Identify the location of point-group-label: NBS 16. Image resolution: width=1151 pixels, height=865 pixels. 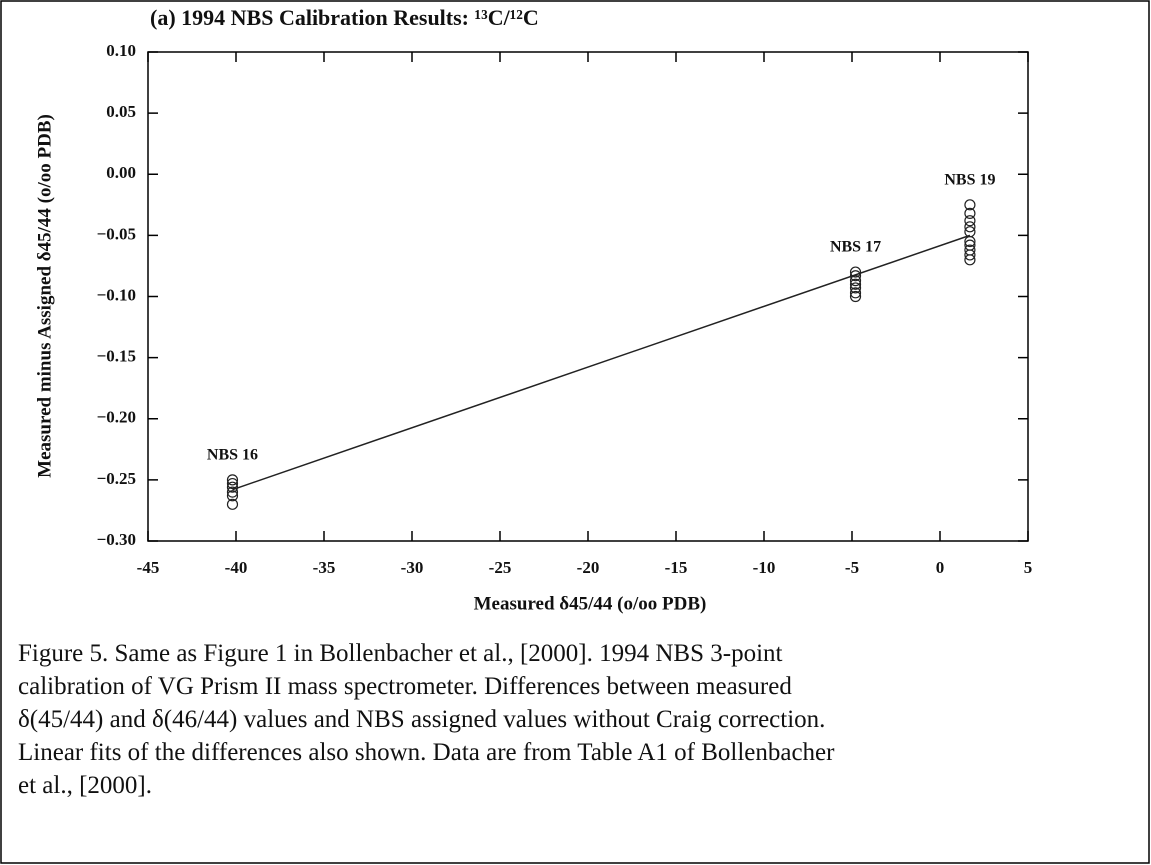
(232, 455).